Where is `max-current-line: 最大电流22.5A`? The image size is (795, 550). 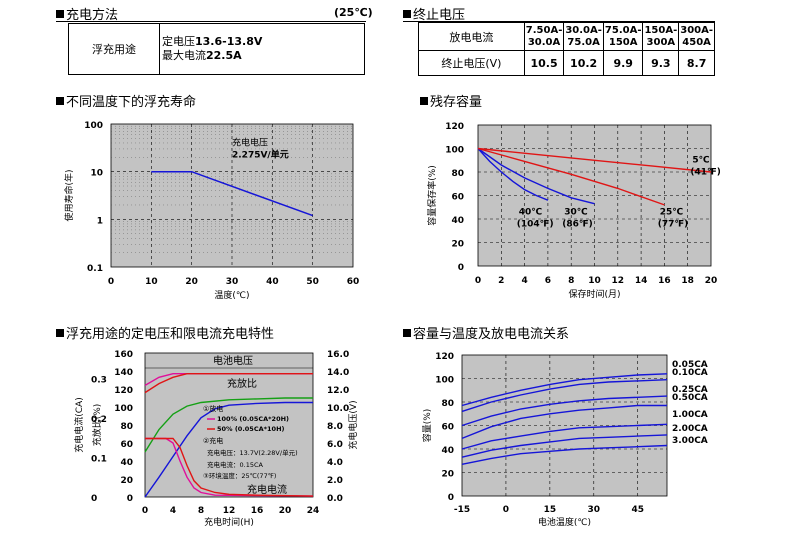 max-current-line: 最大电流22.5A is located at coordinates (262, 56).